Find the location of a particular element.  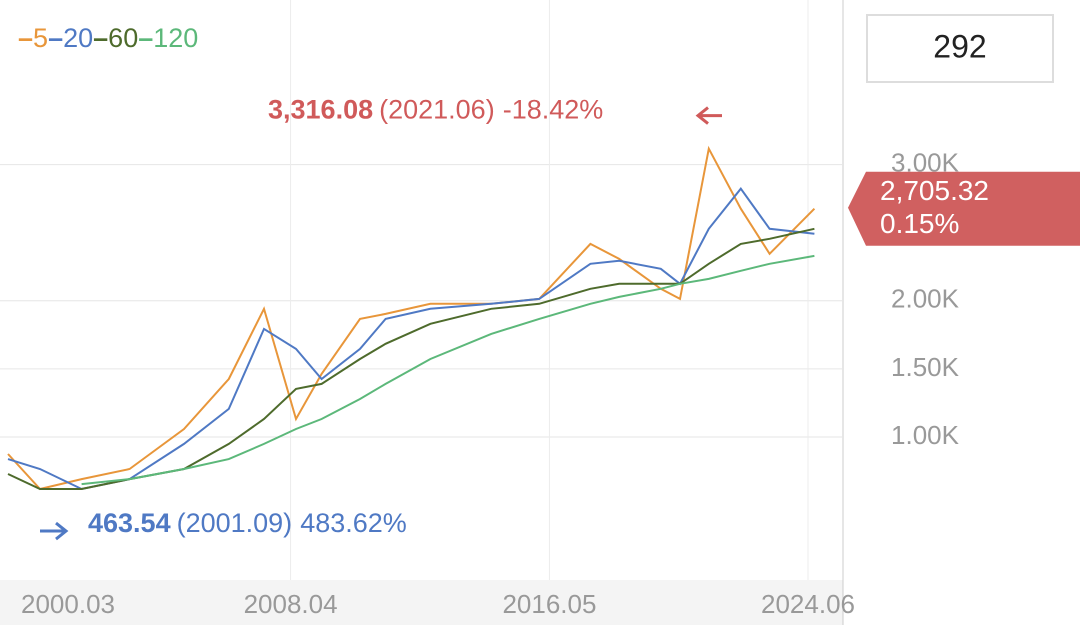

period-count: 292 is located at coordinates (959, 46).